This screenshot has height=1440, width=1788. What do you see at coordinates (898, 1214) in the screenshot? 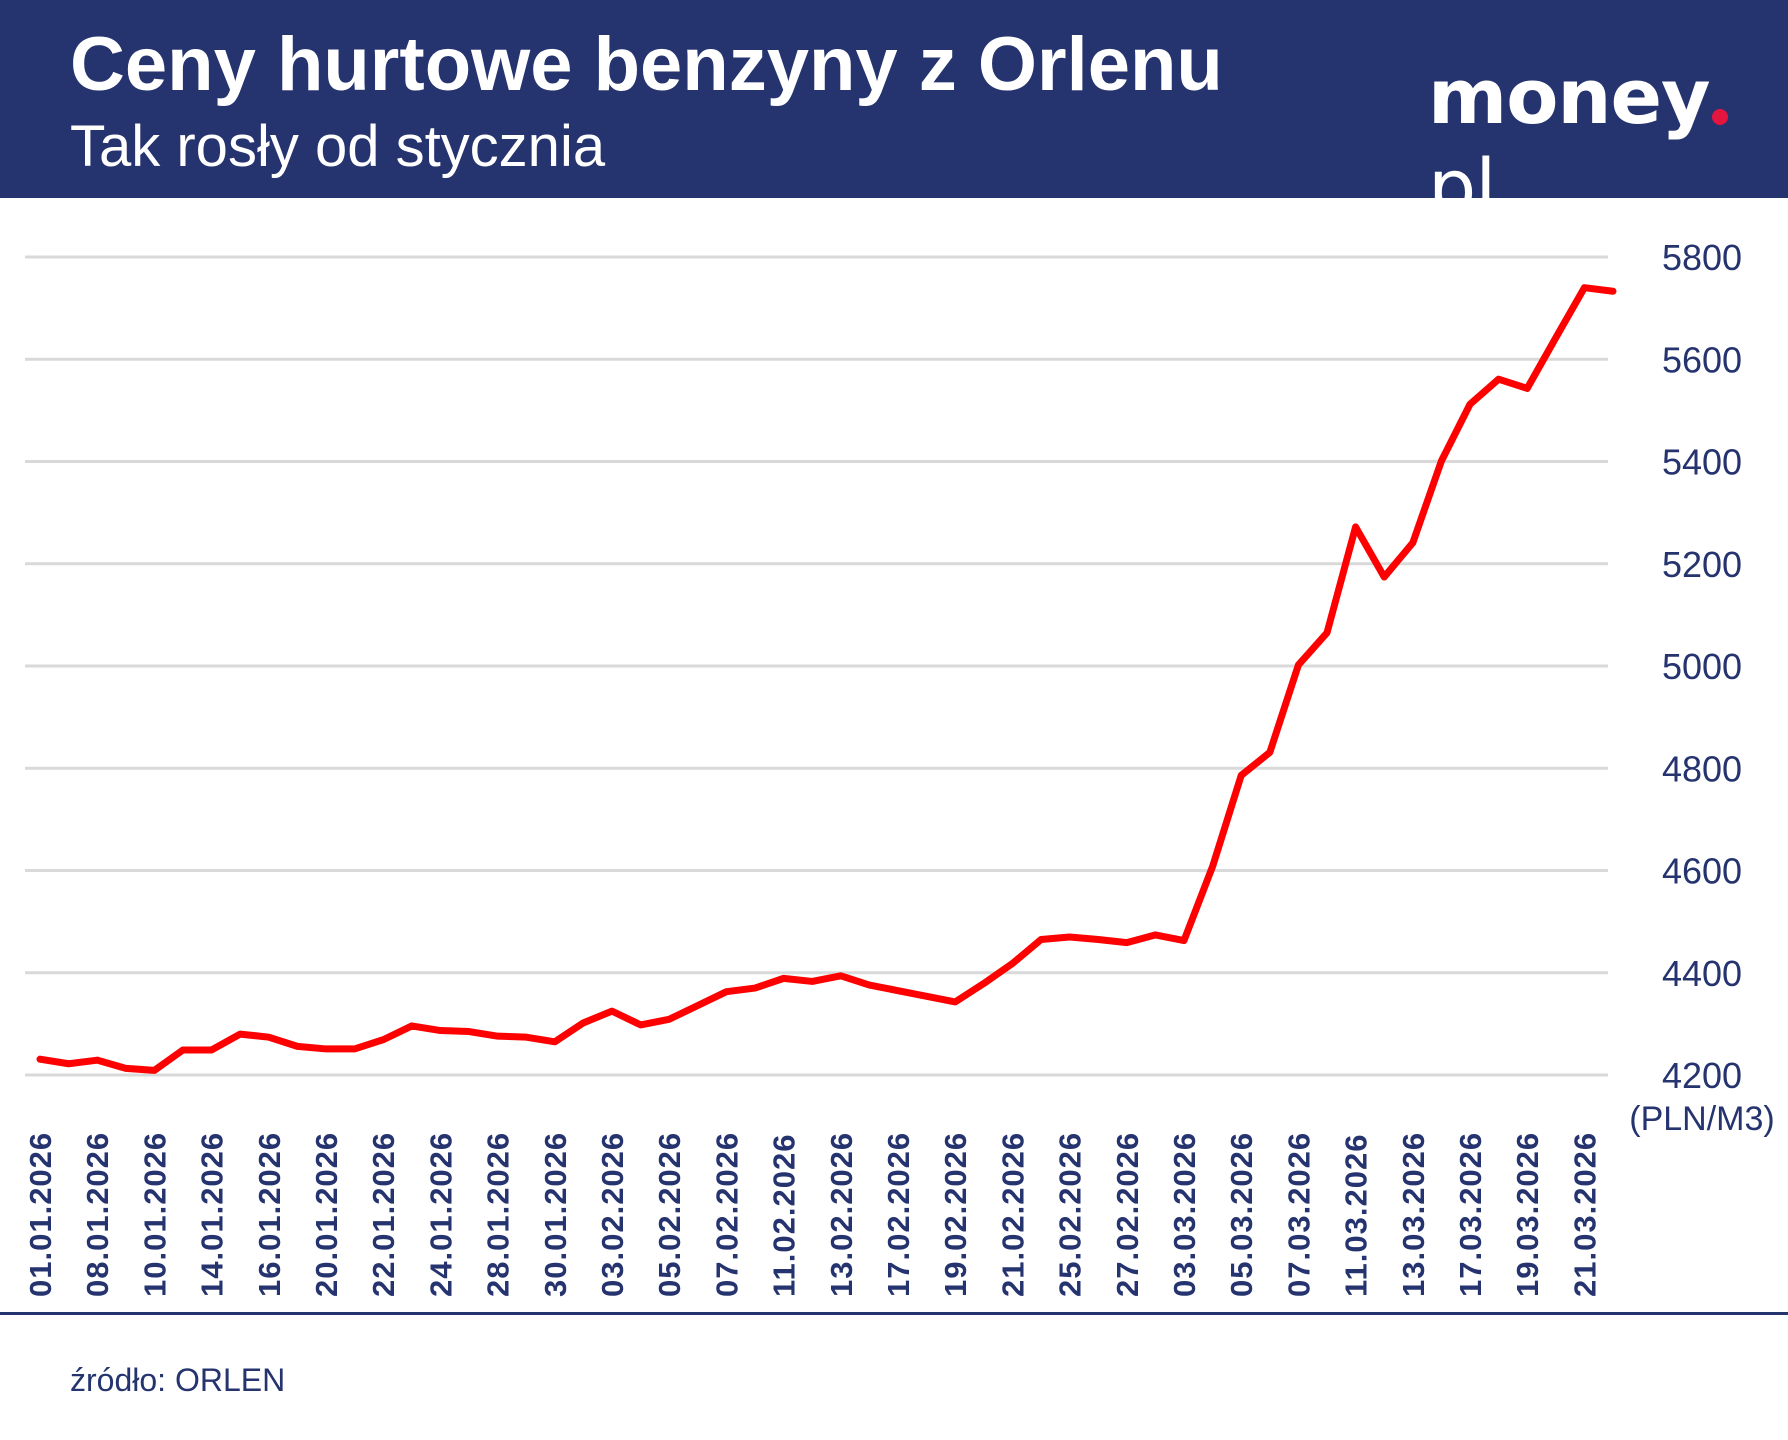
I see `x-tick-label: 17.02.2026` at bounding box center [898, 1214].